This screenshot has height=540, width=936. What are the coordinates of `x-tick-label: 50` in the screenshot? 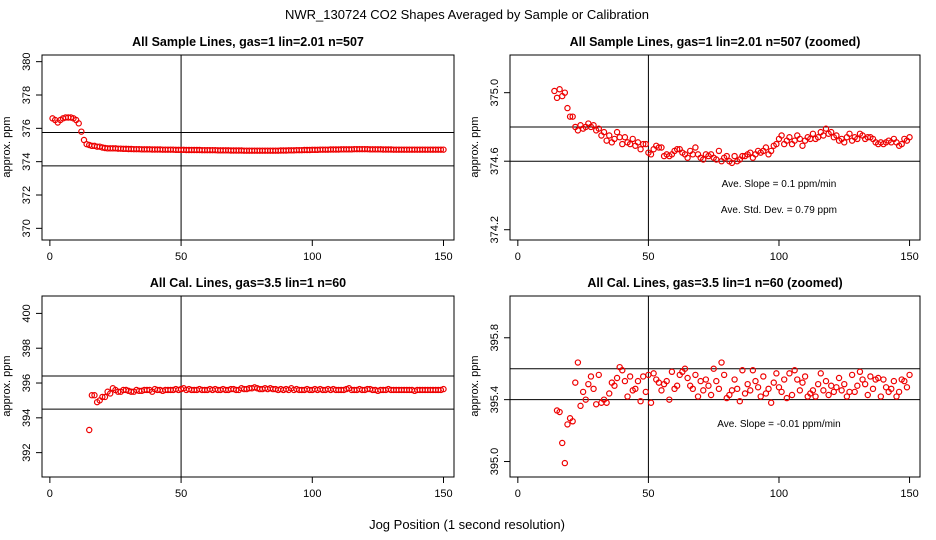 It's located at (181, 257).